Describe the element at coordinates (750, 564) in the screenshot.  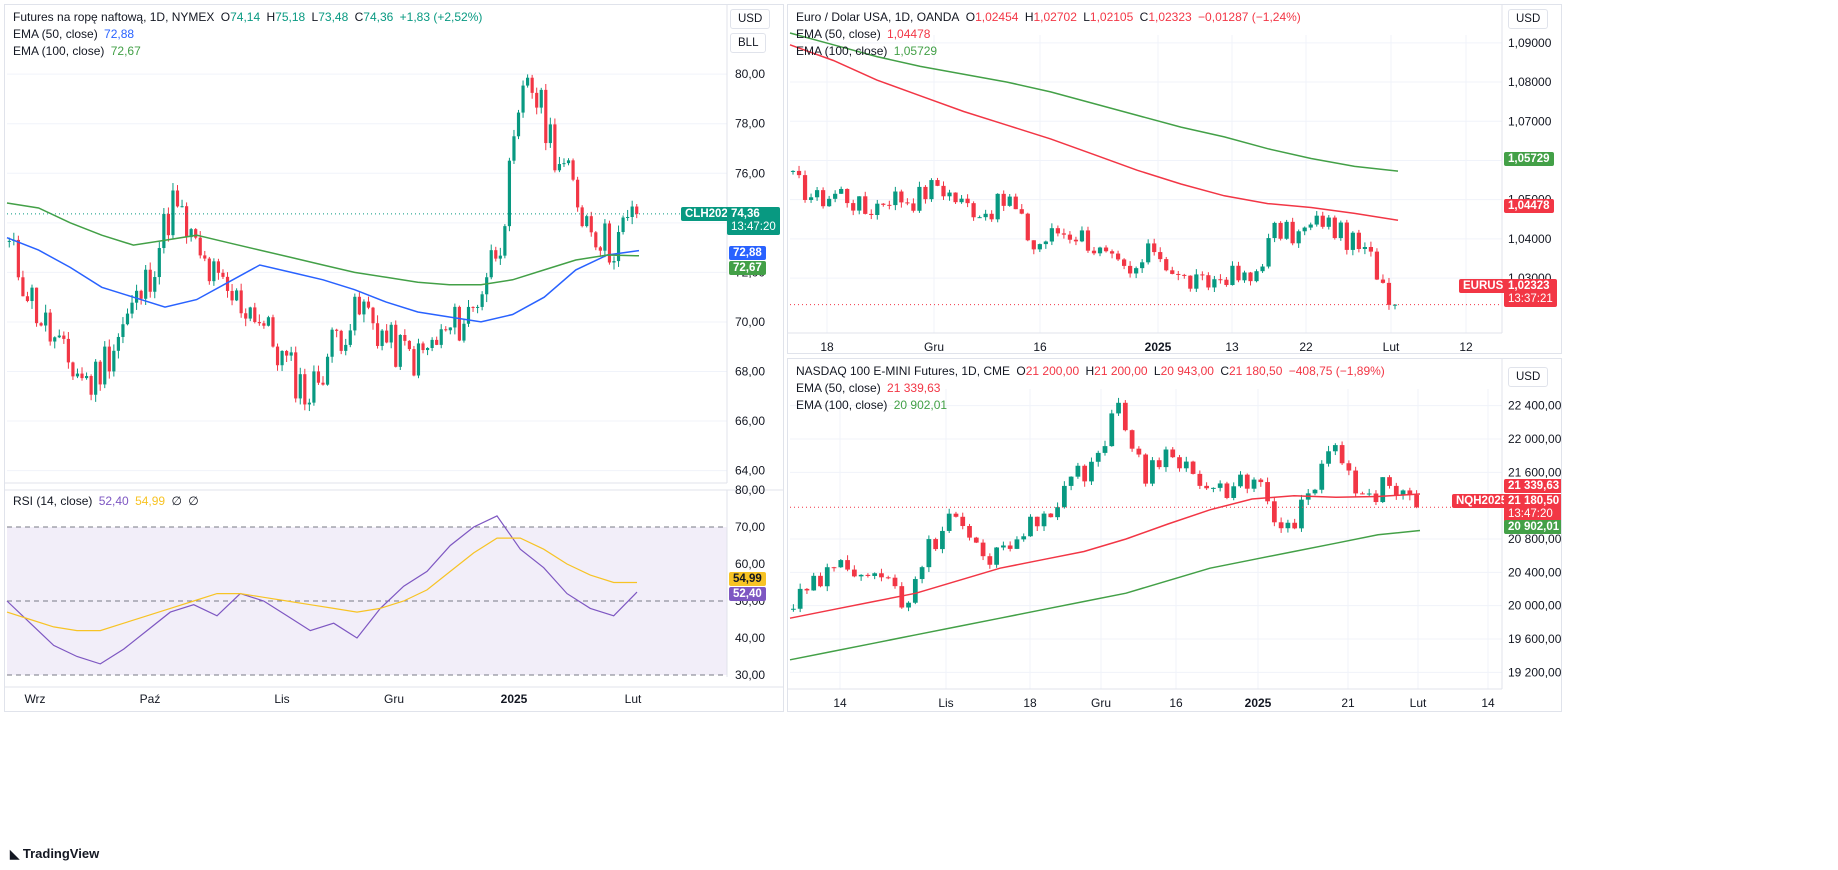
I see `rsi-tick-label: 60,00` at that location.